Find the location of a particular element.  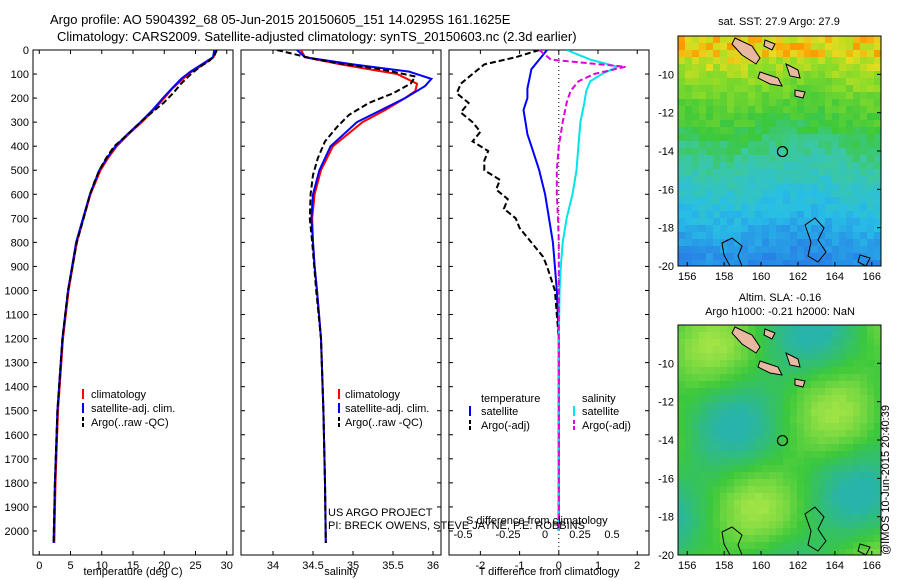

y-tick-label: 1900 is located at coordinates (17, 508).